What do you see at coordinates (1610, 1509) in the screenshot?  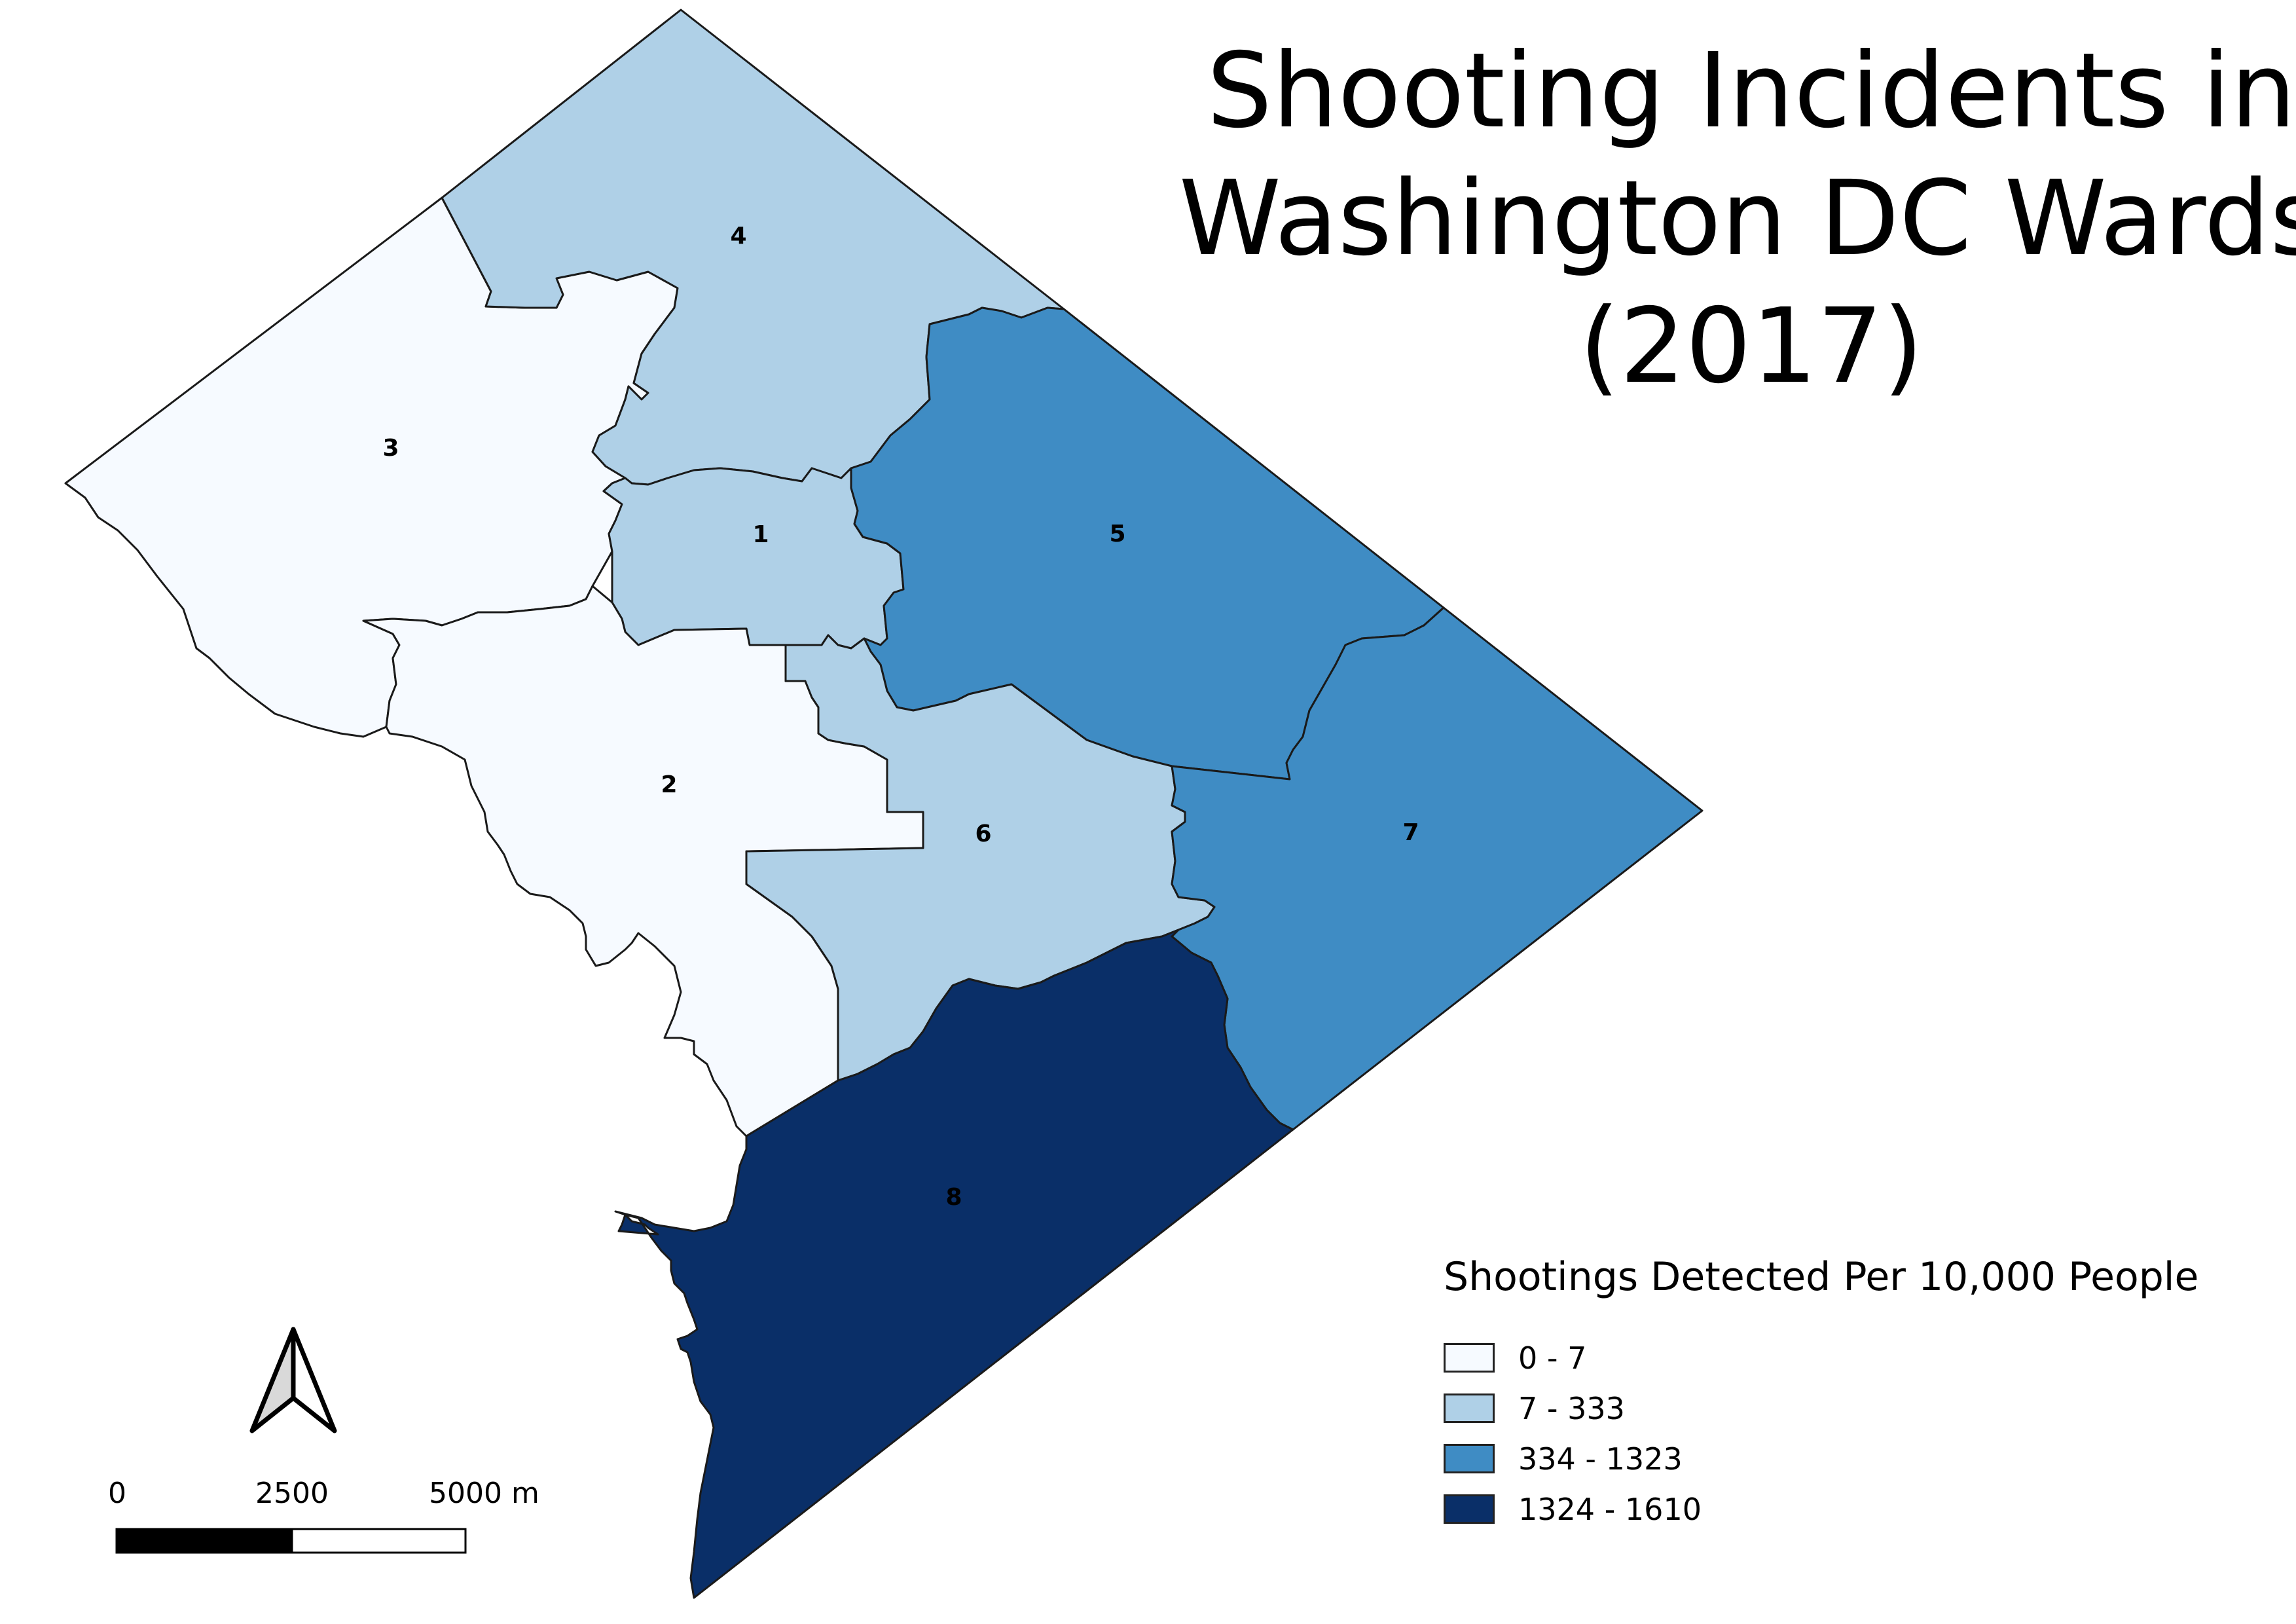 I see `legend-label: 1324 - 1610` at bounding box center [1610, 1509].